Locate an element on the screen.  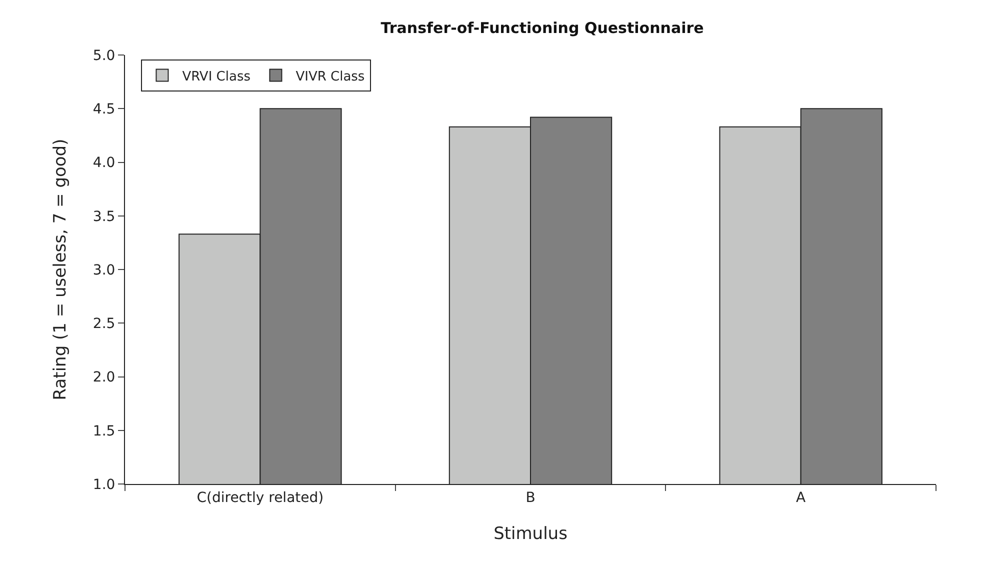
y-tick-label: 1.0 is located at coordinates (104, 484).